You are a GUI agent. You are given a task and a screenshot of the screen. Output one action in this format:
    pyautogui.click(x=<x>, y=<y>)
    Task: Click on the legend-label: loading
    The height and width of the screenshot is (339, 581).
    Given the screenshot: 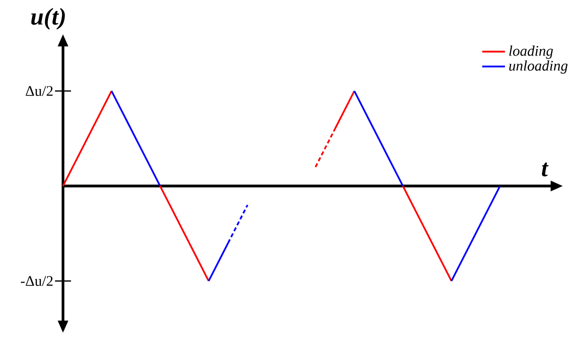 What is the action you would take?
    pyautogui.click(x=531, y=52)
    